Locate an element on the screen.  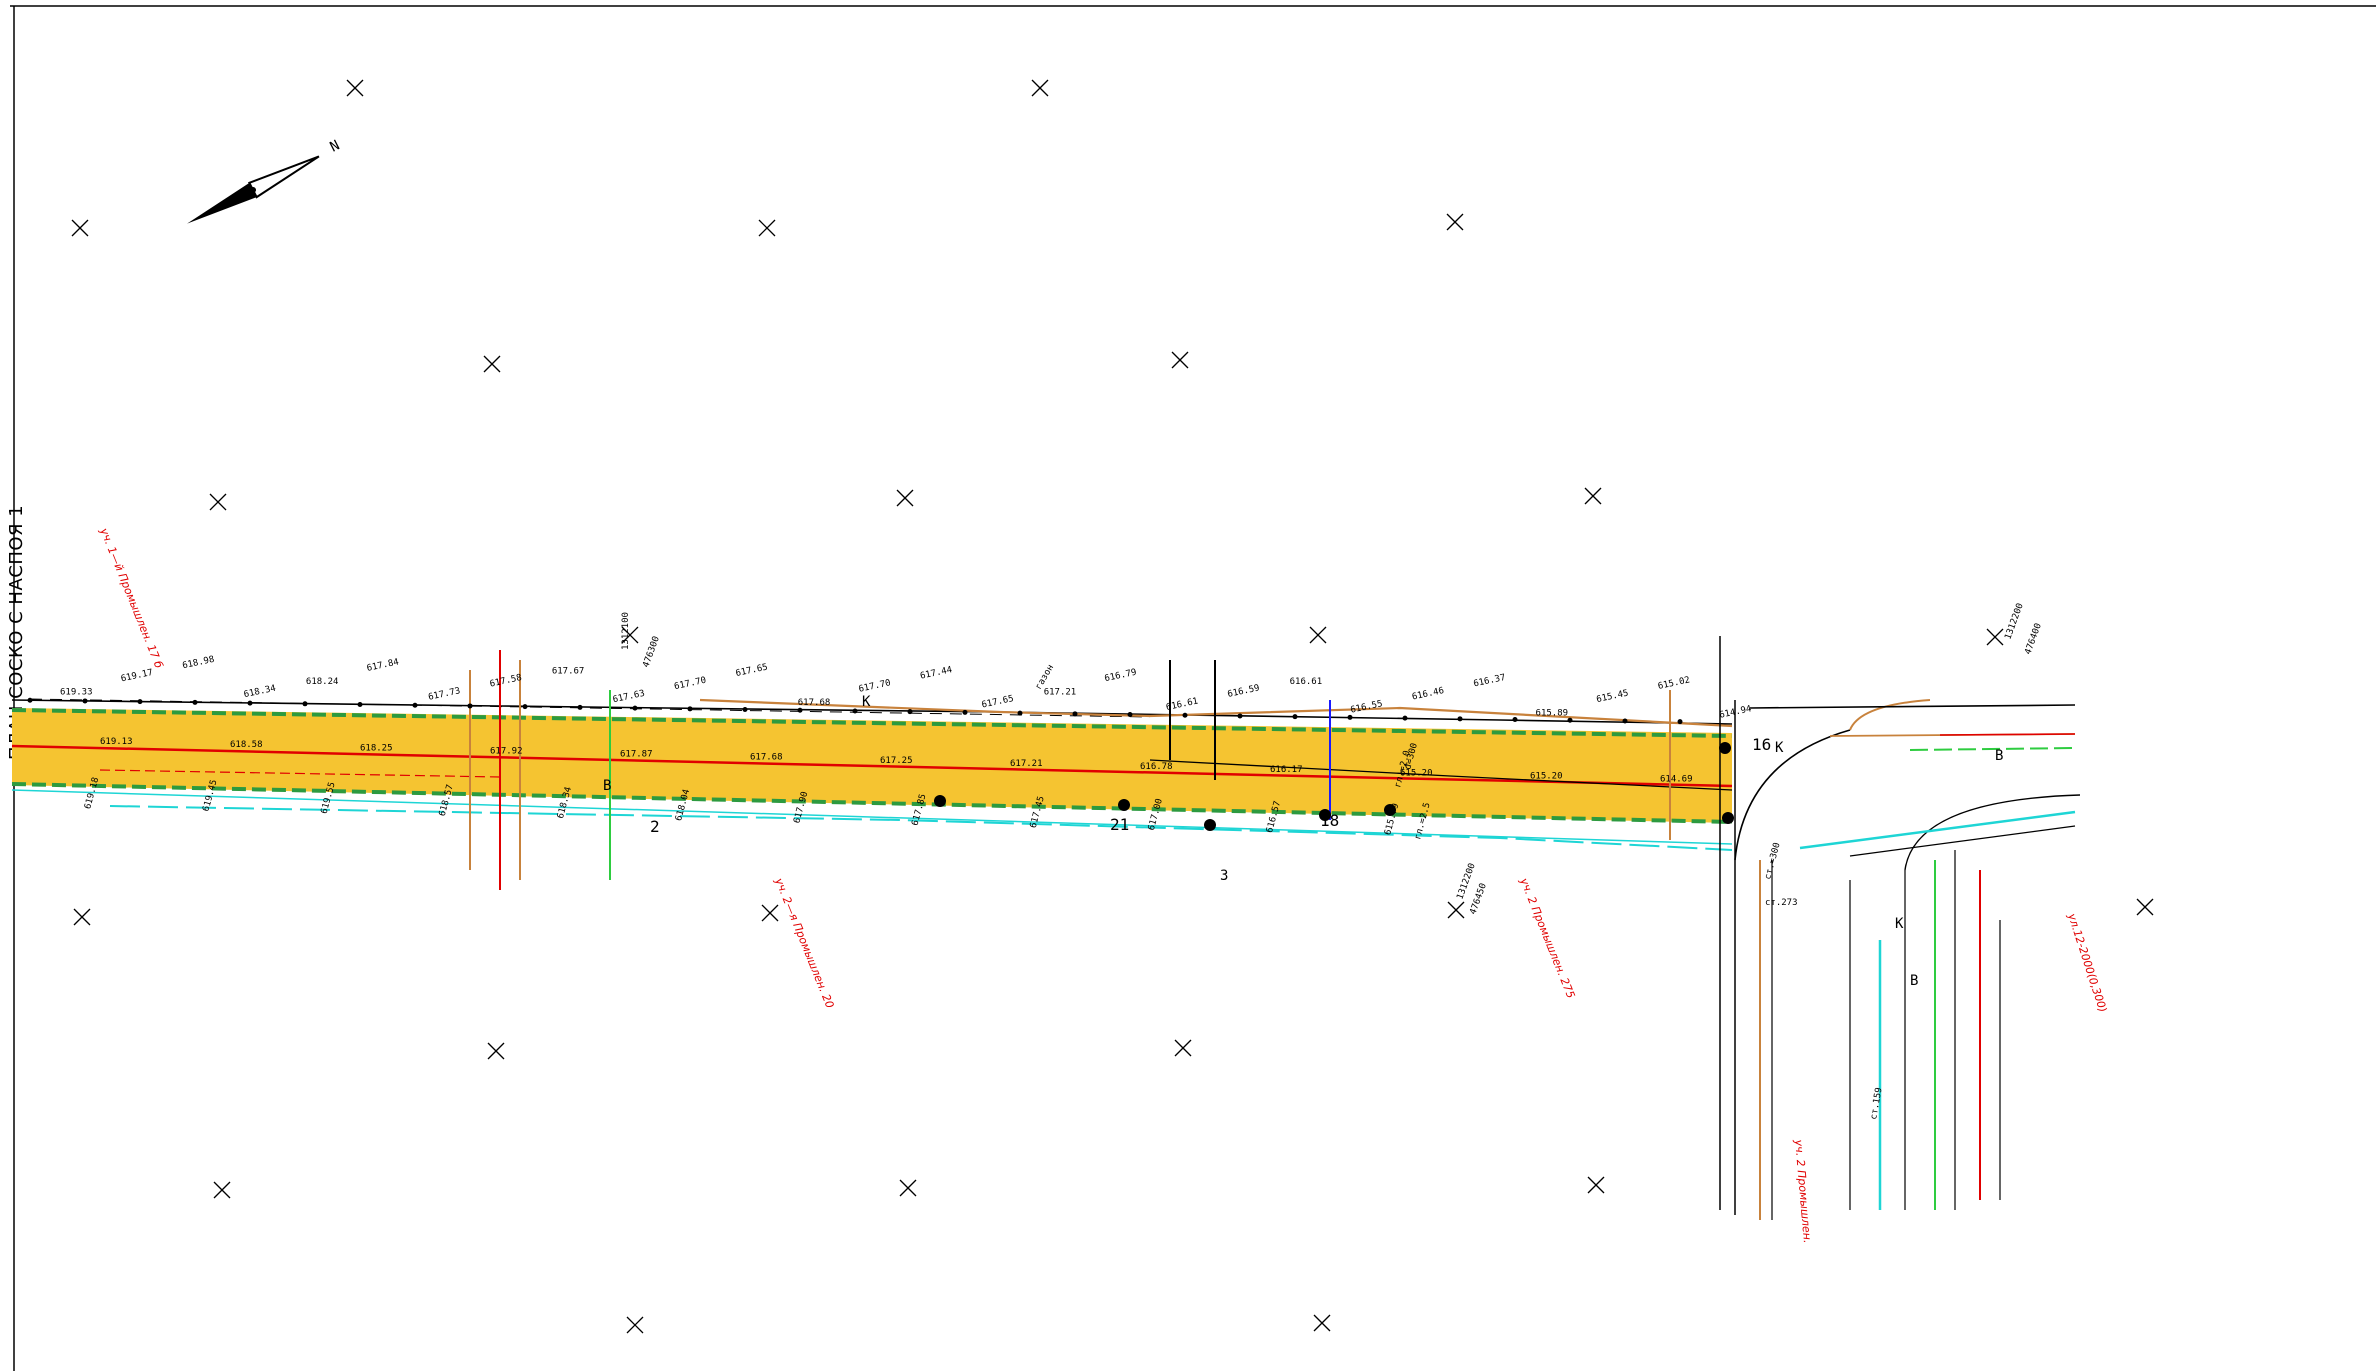
elevation-label-top: 617.70 is located at coordinates (875, 686).